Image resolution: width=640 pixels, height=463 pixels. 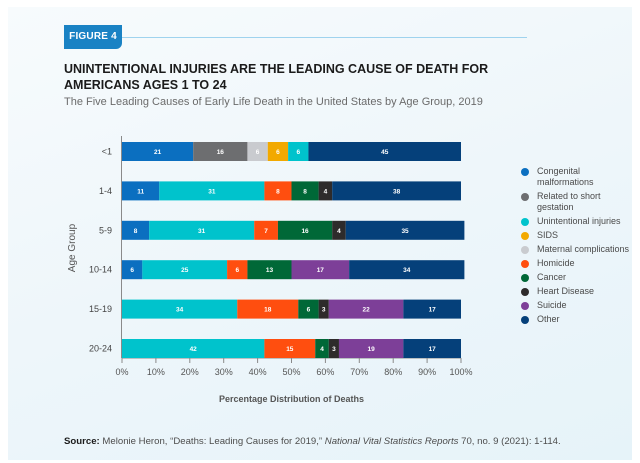 What do you see at coordinates (552, 277) in the screenshot?
I see `legend-label: Cancer` at bounding box center [552, 277].